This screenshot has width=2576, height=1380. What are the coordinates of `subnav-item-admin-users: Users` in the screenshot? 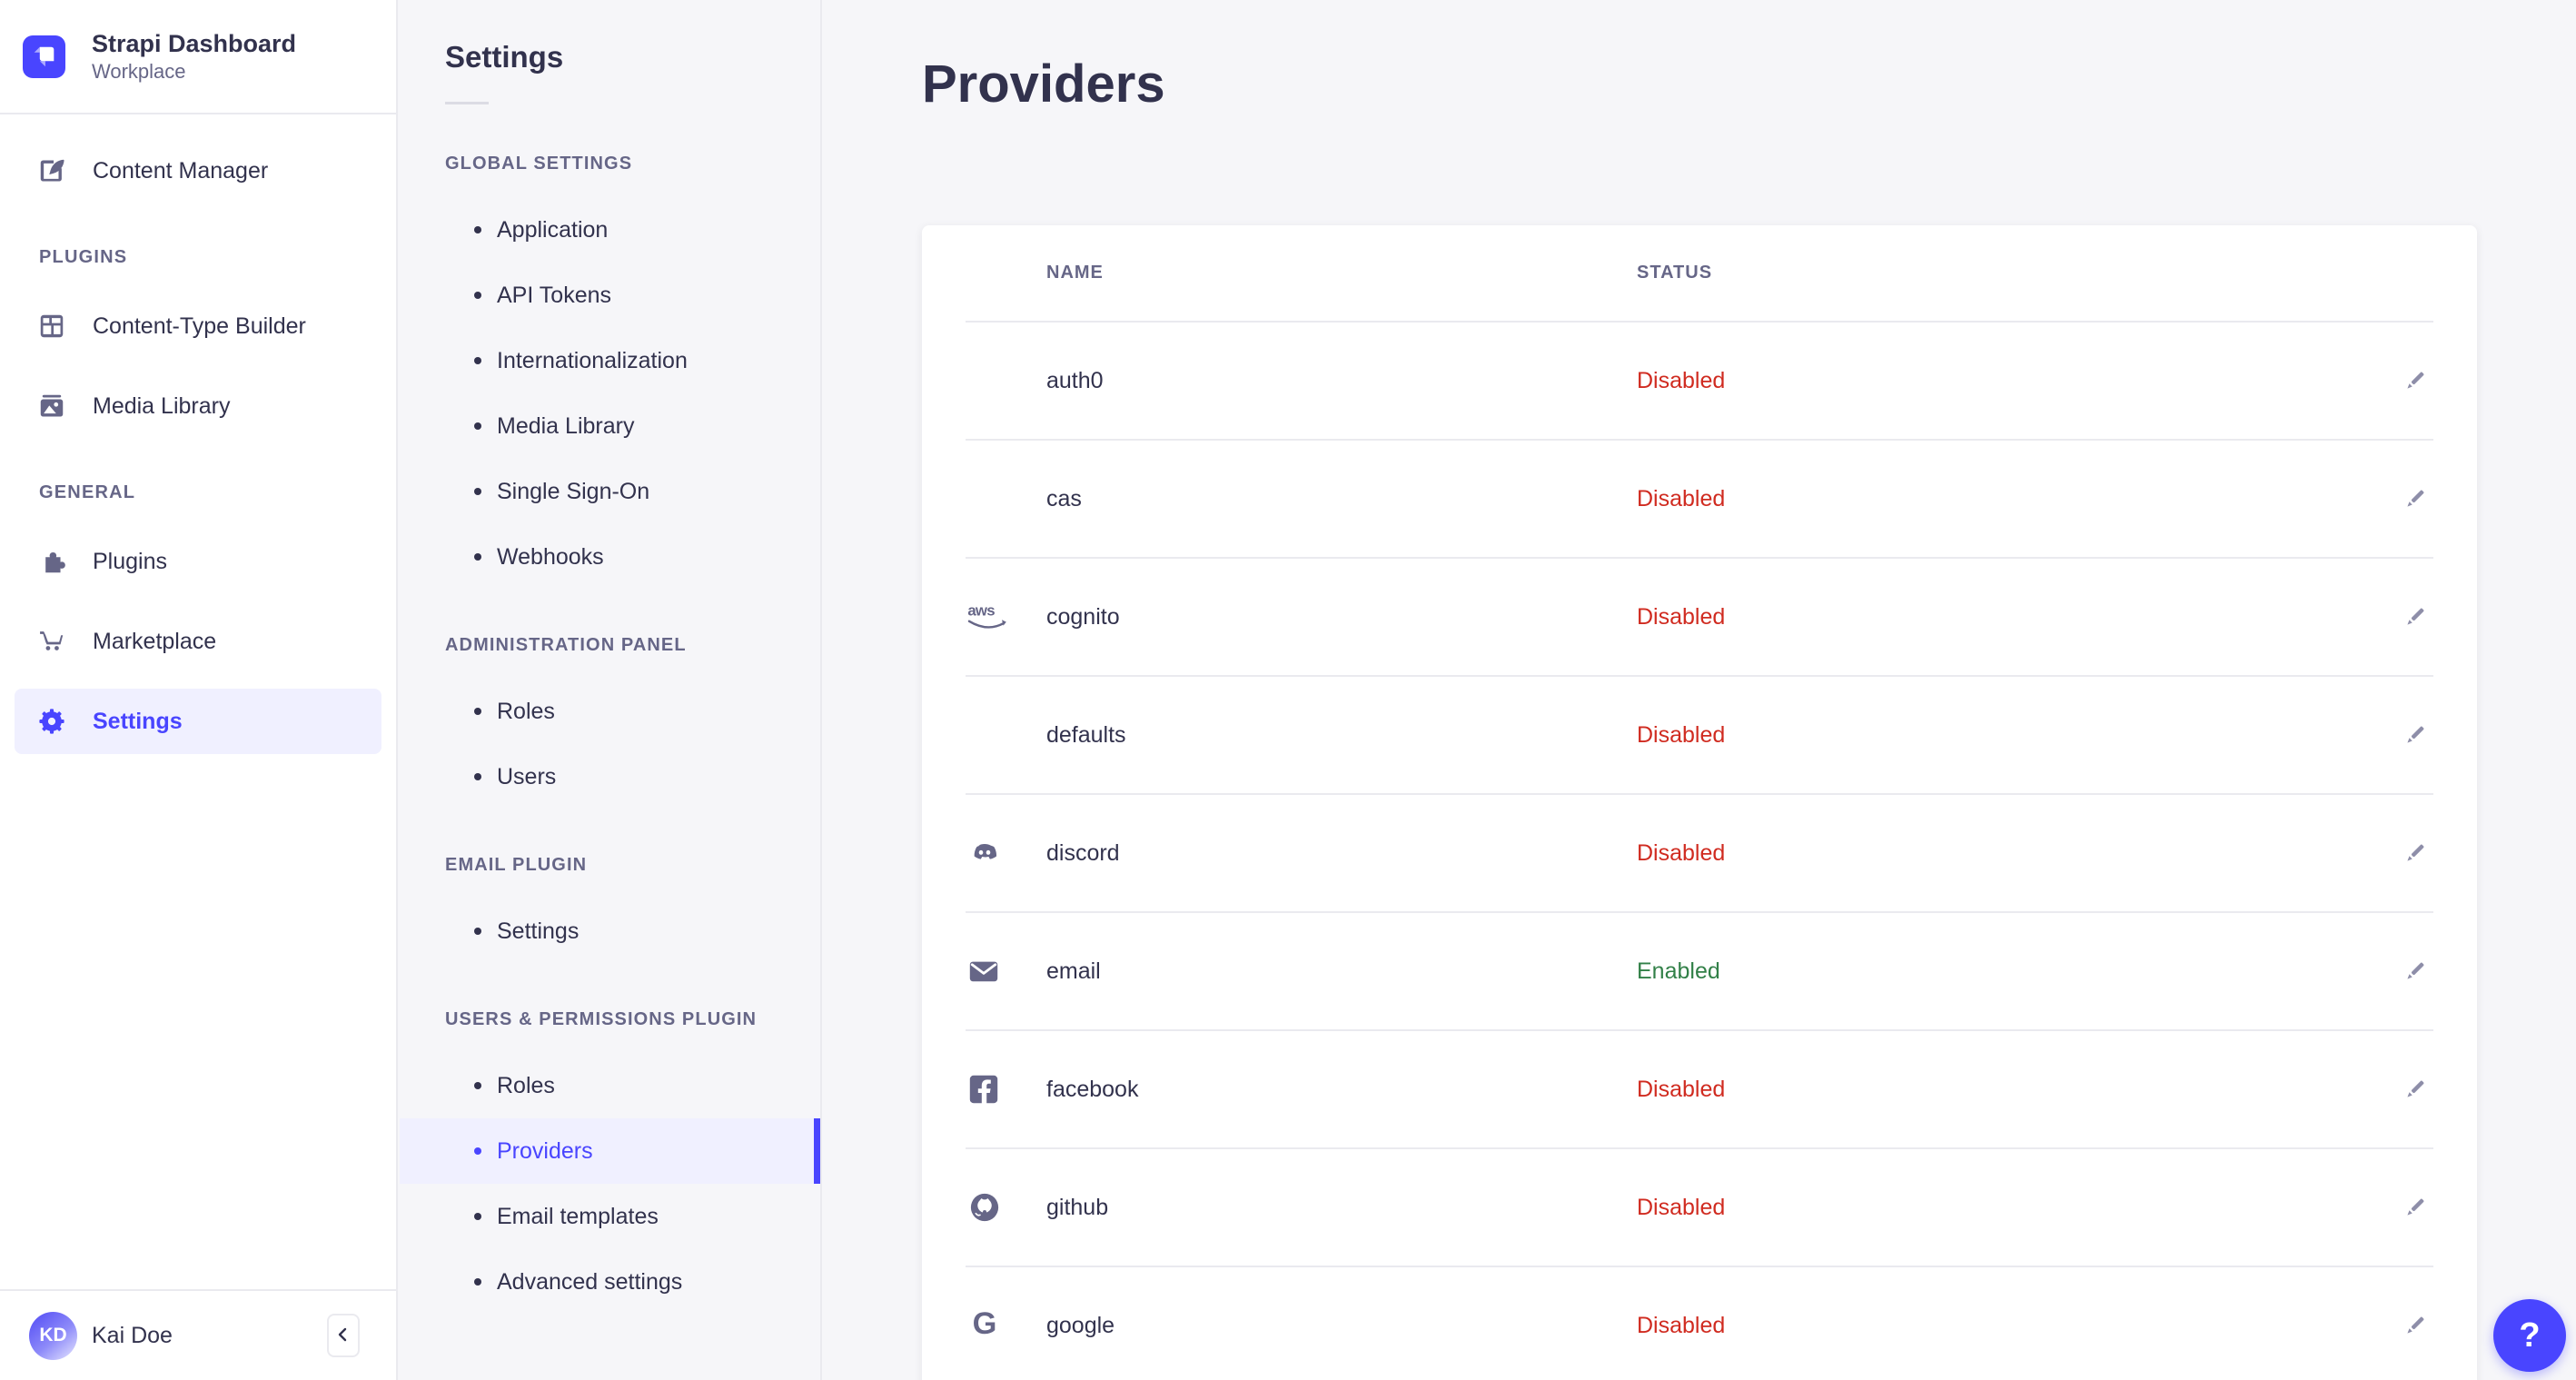 It's located at (610, 776).